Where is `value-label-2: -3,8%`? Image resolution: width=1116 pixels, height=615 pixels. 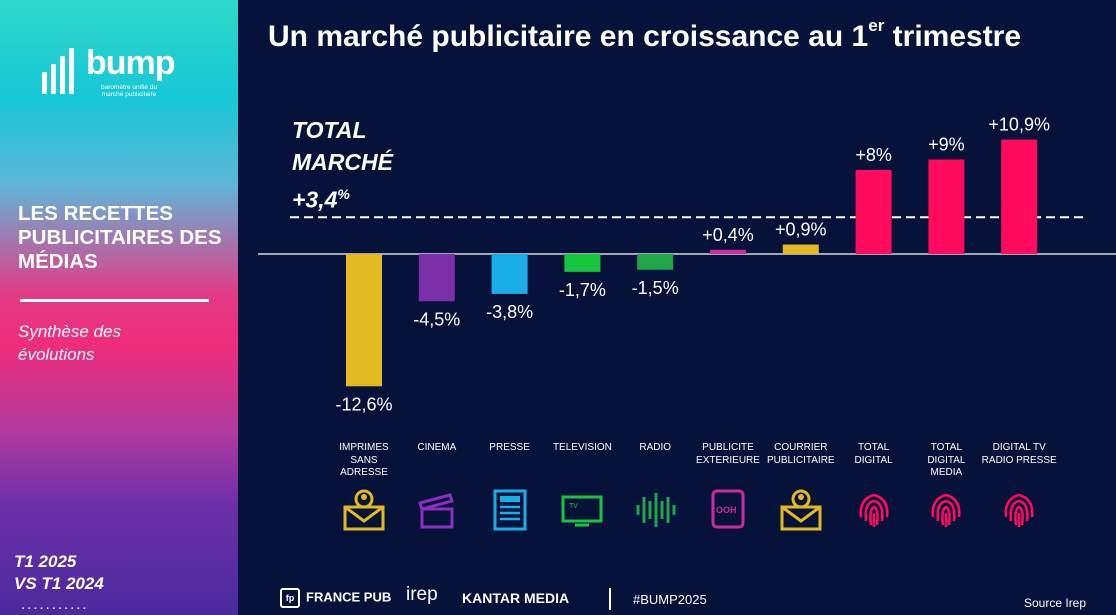 value-label-2: -3,8% is located at coordinates (509, 312).